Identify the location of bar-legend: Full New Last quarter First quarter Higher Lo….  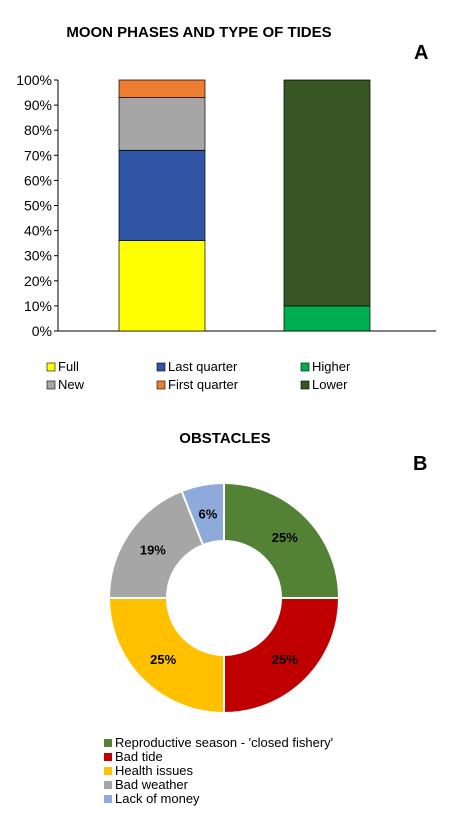
(198, 375).